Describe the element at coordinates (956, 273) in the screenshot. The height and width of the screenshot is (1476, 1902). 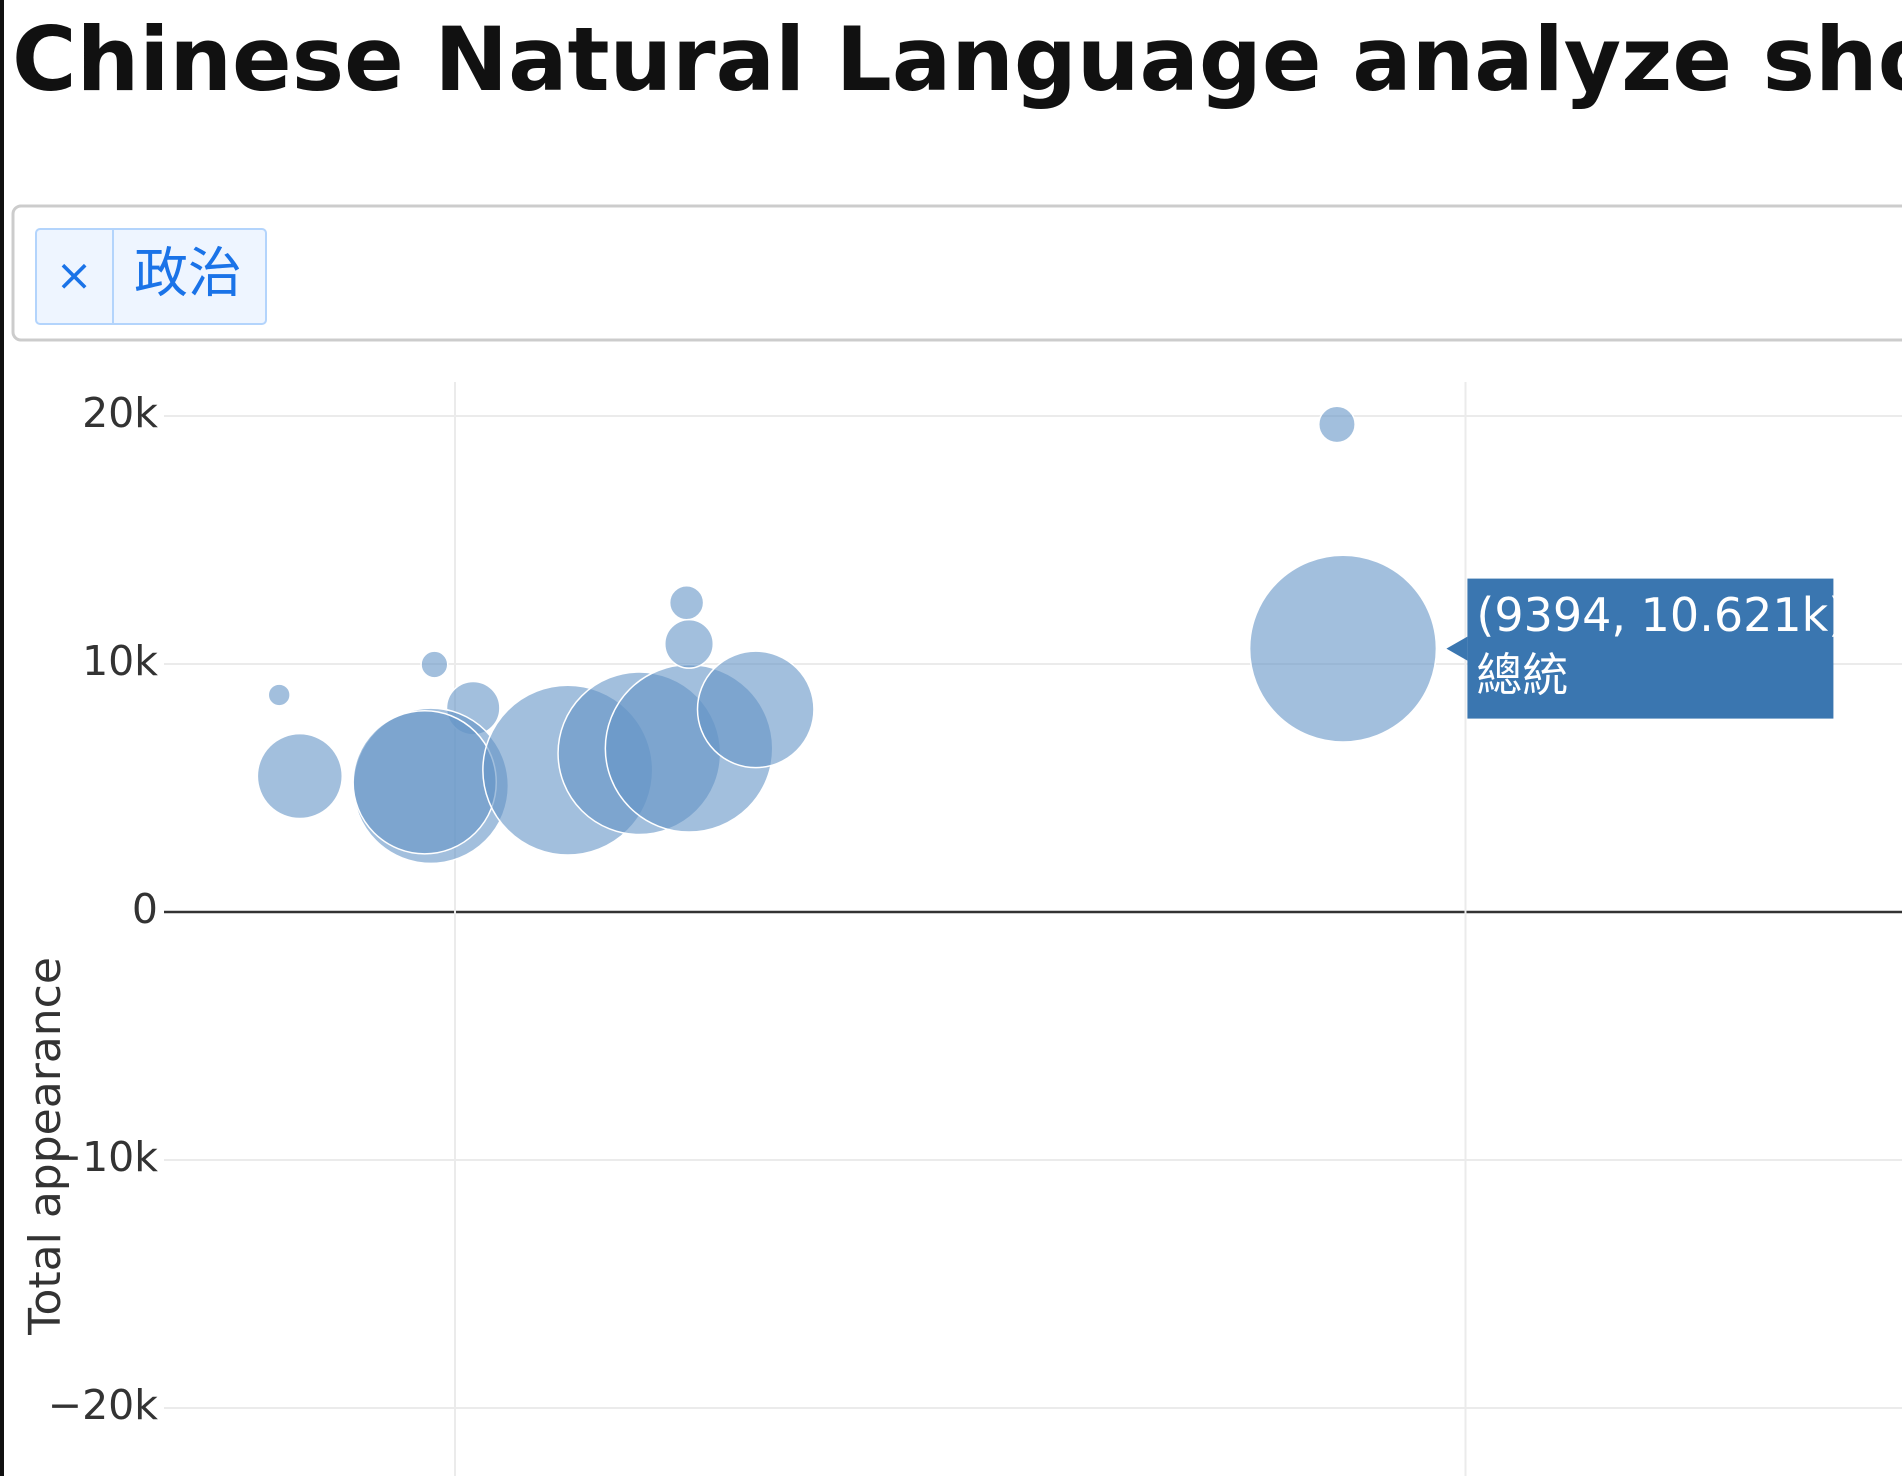
I see `tag-input` at that location.